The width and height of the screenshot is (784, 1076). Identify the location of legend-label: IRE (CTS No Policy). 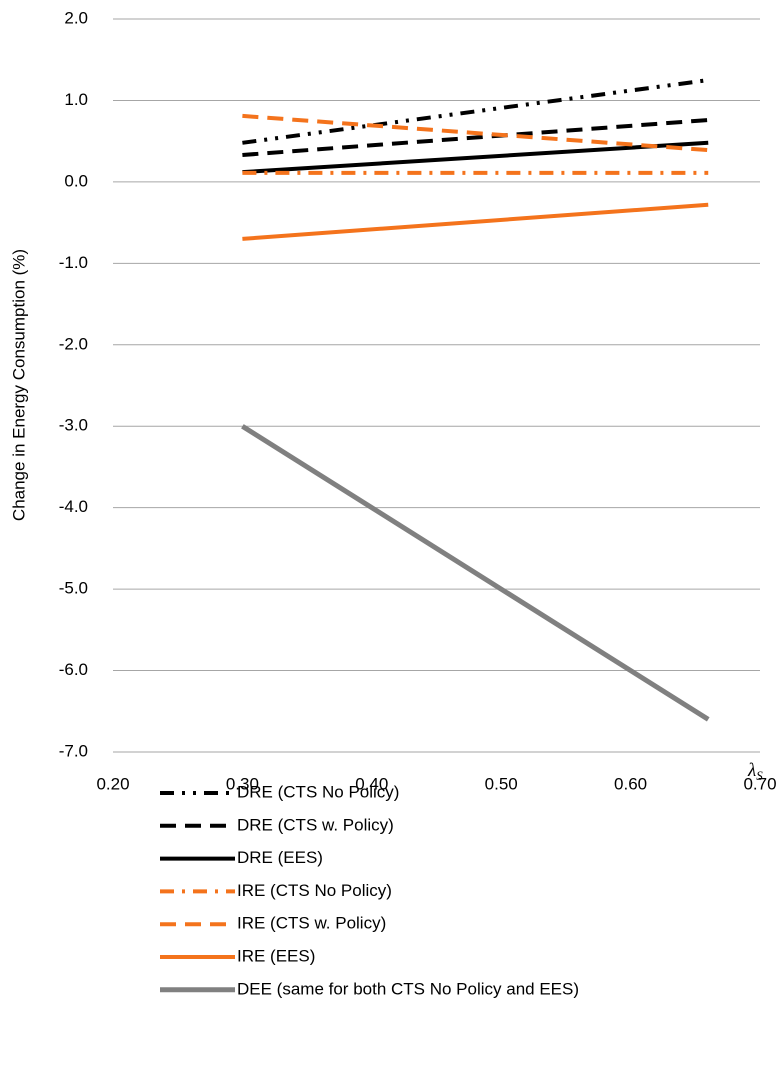
(314, 890).